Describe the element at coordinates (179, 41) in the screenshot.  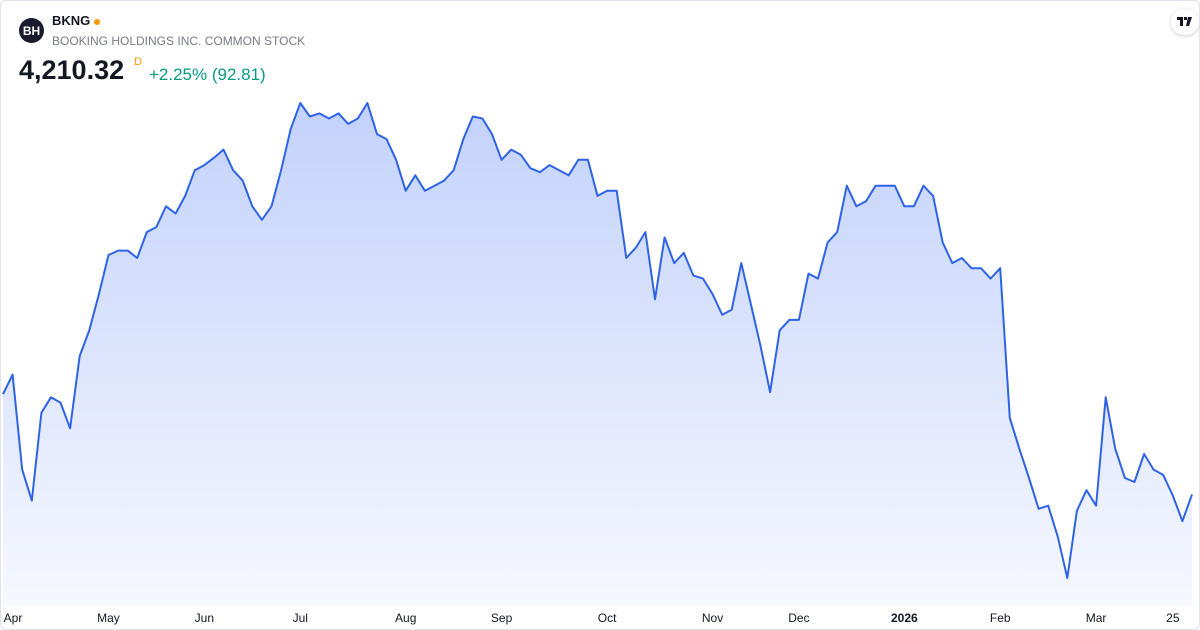
I see `company-name: BOOKING HOLDINGS INC. COMMON STOCK` at that location.